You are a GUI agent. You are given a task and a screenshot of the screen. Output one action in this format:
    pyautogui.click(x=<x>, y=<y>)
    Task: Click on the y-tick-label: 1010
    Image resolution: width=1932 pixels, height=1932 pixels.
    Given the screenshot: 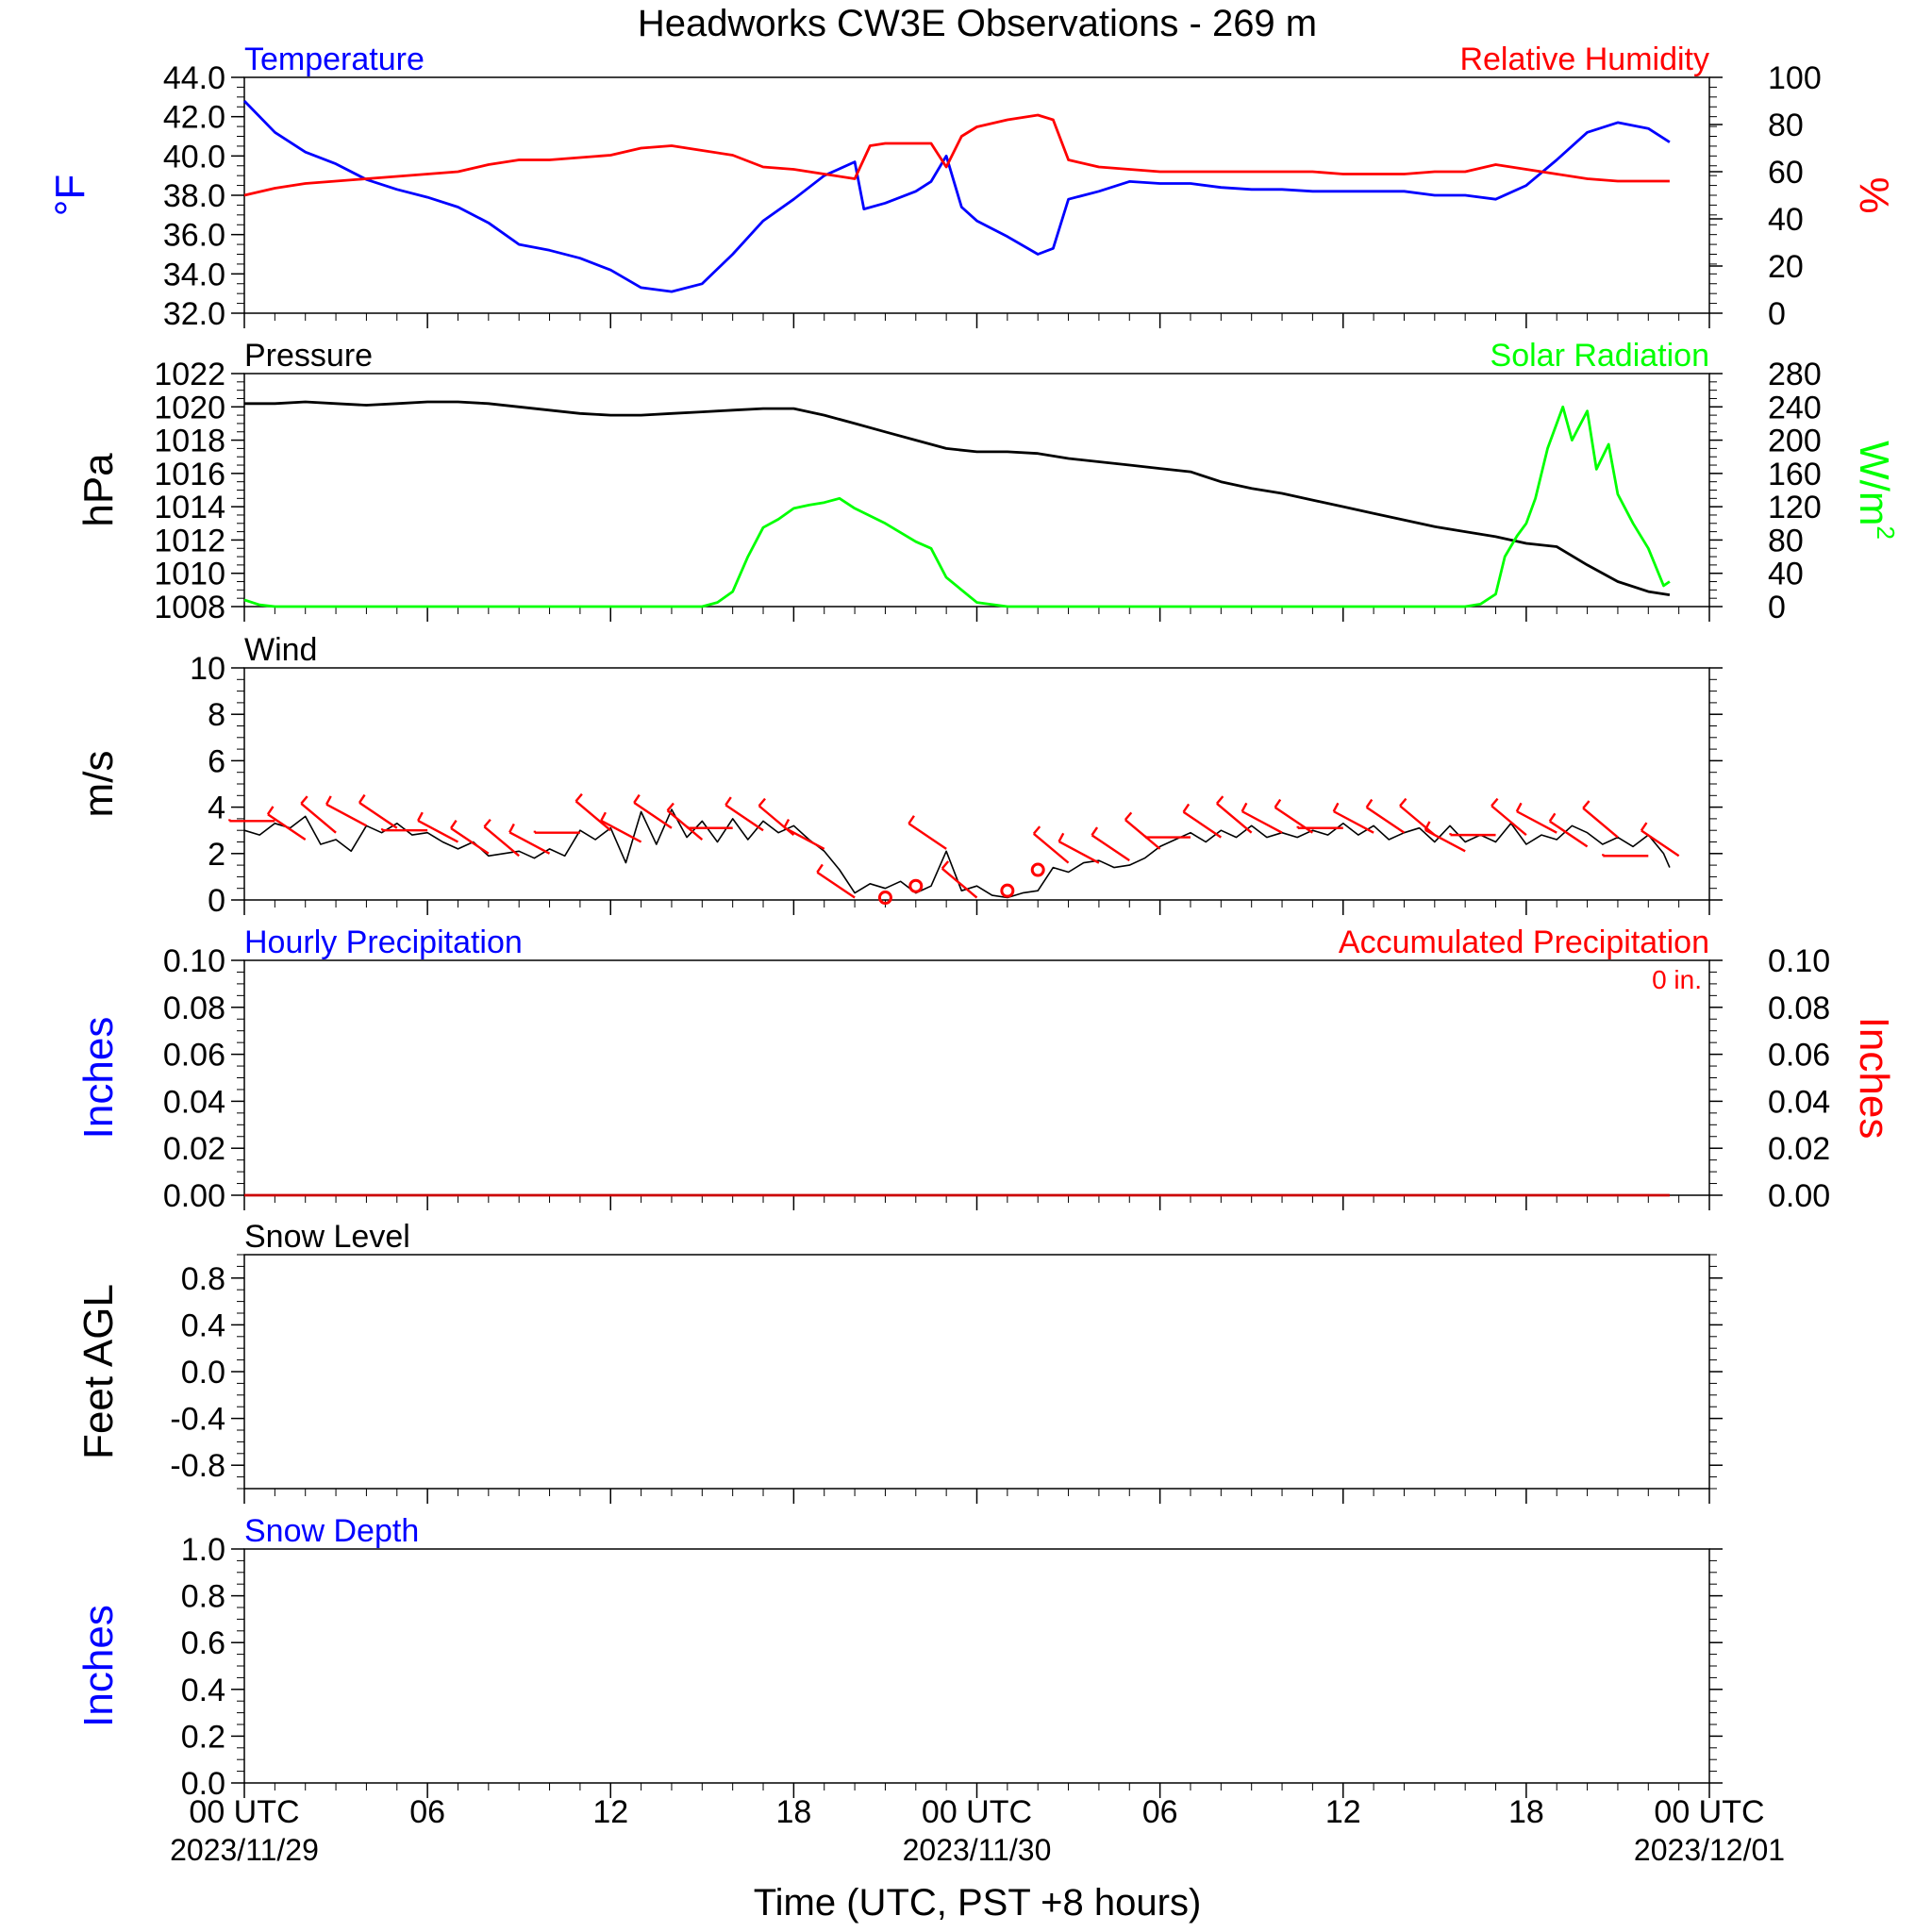 What is the action you would take?
    pyautogui.click(x=190, y=574)
    